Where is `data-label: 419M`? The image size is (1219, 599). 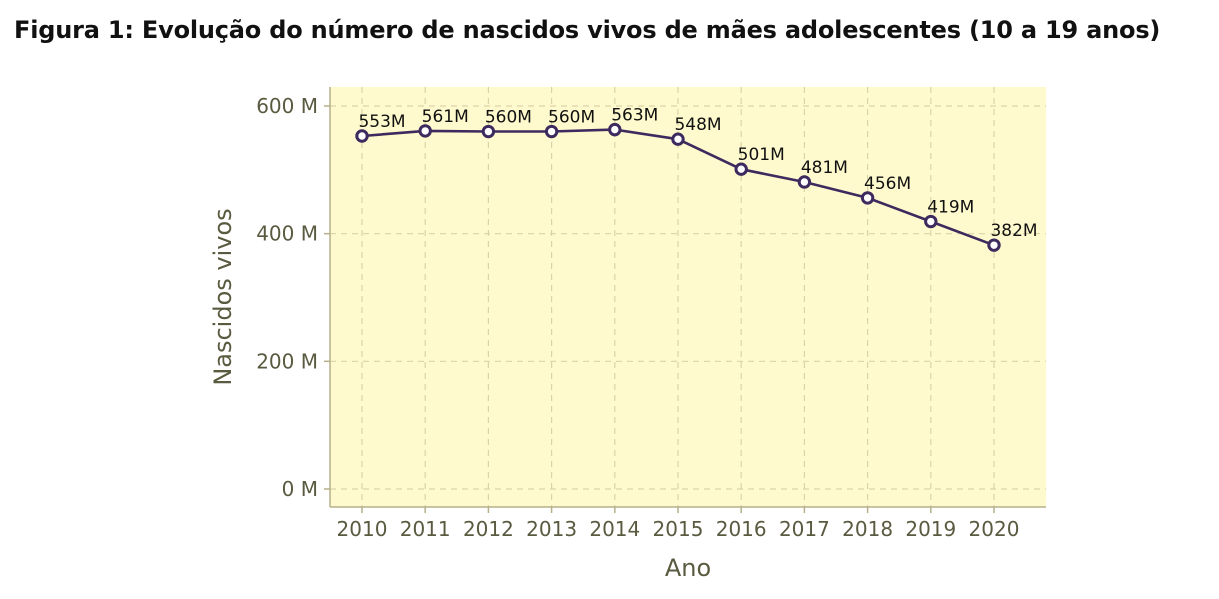
data-label: 419M is located at coordinates (950, 208).